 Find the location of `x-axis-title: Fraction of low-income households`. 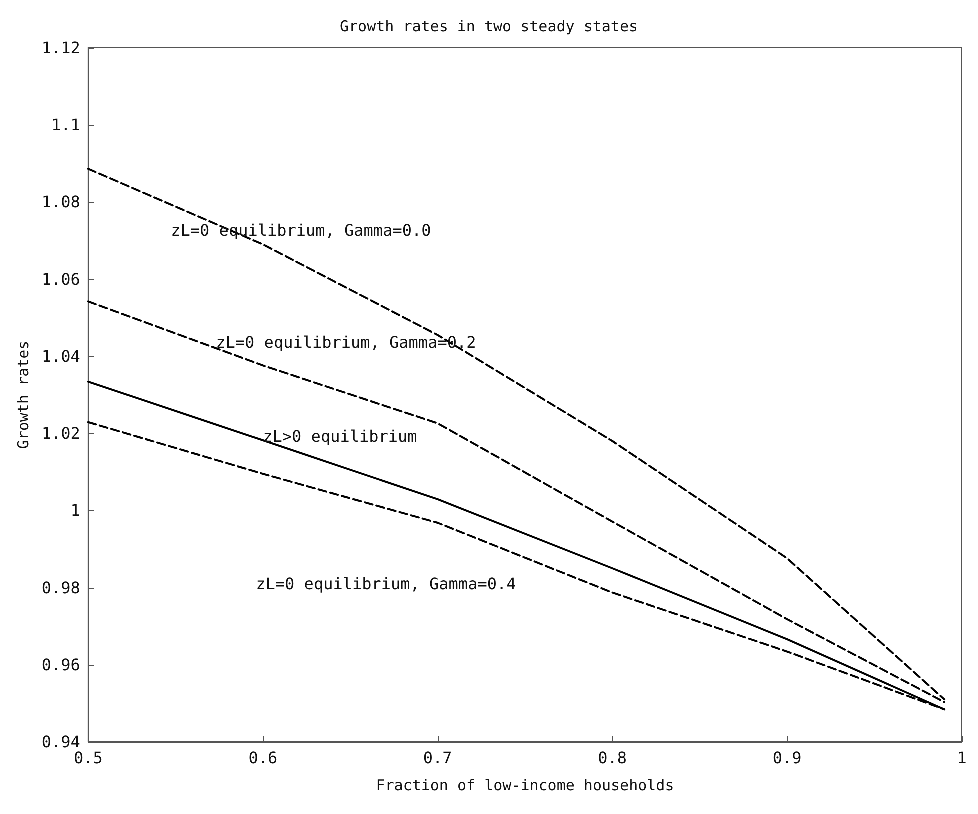

x-axis-title: Fraction of low-income households is located at coordinates (525, 785).